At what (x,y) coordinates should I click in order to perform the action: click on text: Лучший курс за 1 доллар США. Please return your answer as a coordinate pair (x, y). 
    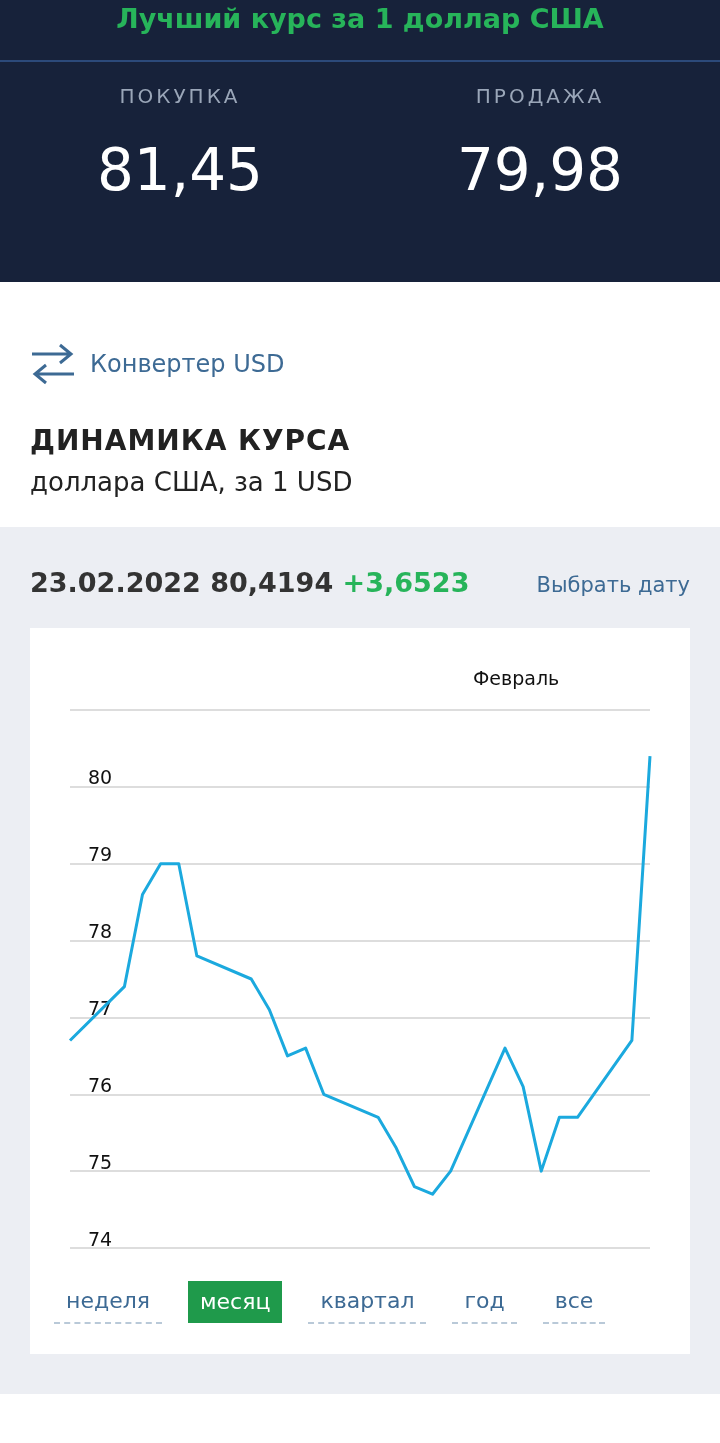
    Looking at the image, I should click on (360, 19).